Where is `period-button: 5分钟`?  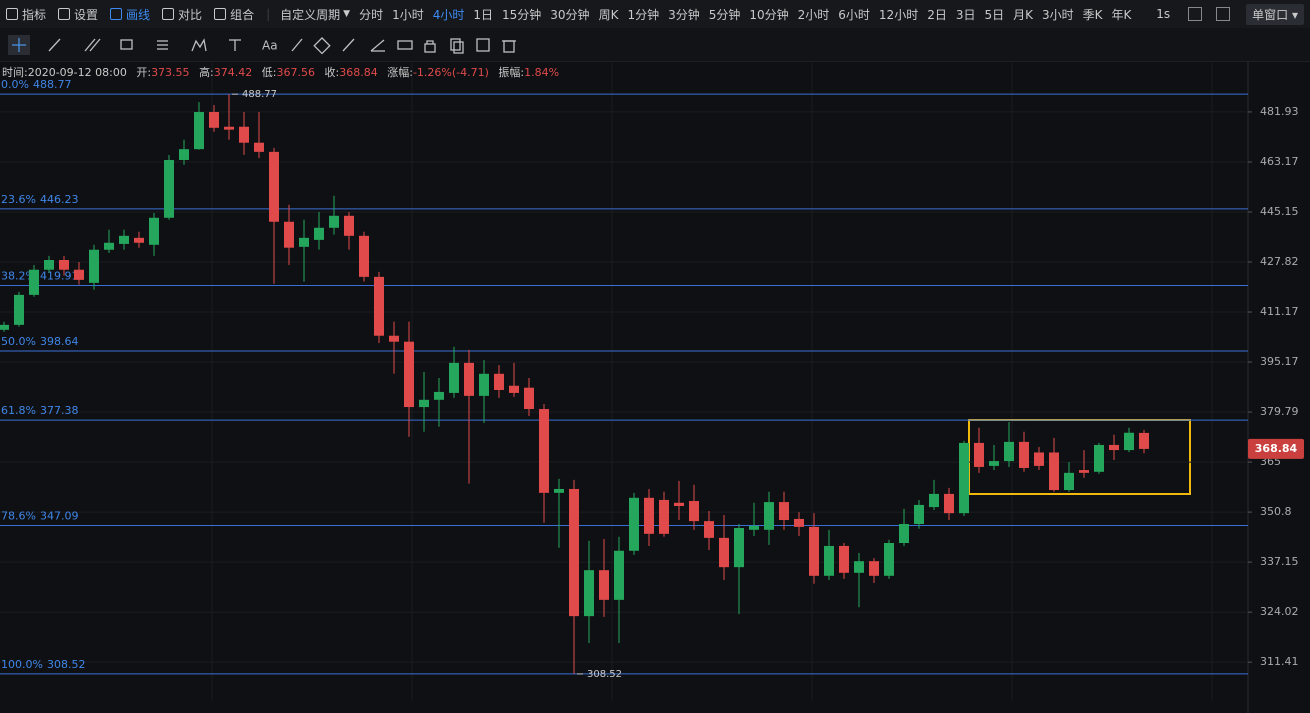 period-button: 5分钟 is located at coordinates (724, 14).